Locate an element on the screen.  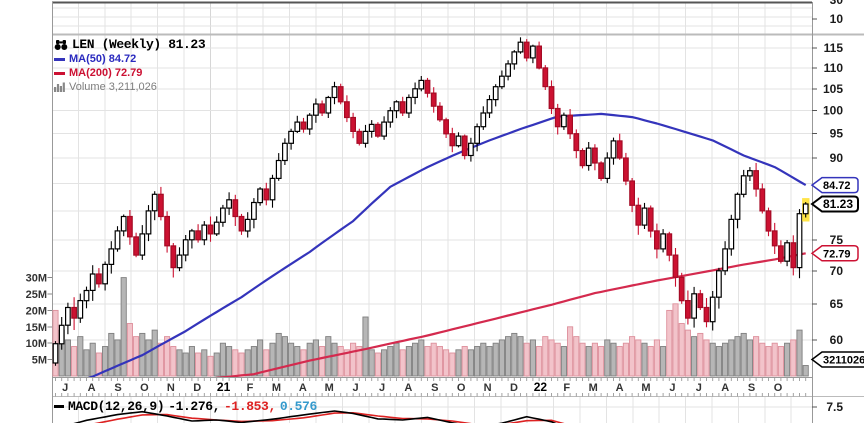
macd-hist-value: 0.576 is located at coordinates (298, 406).